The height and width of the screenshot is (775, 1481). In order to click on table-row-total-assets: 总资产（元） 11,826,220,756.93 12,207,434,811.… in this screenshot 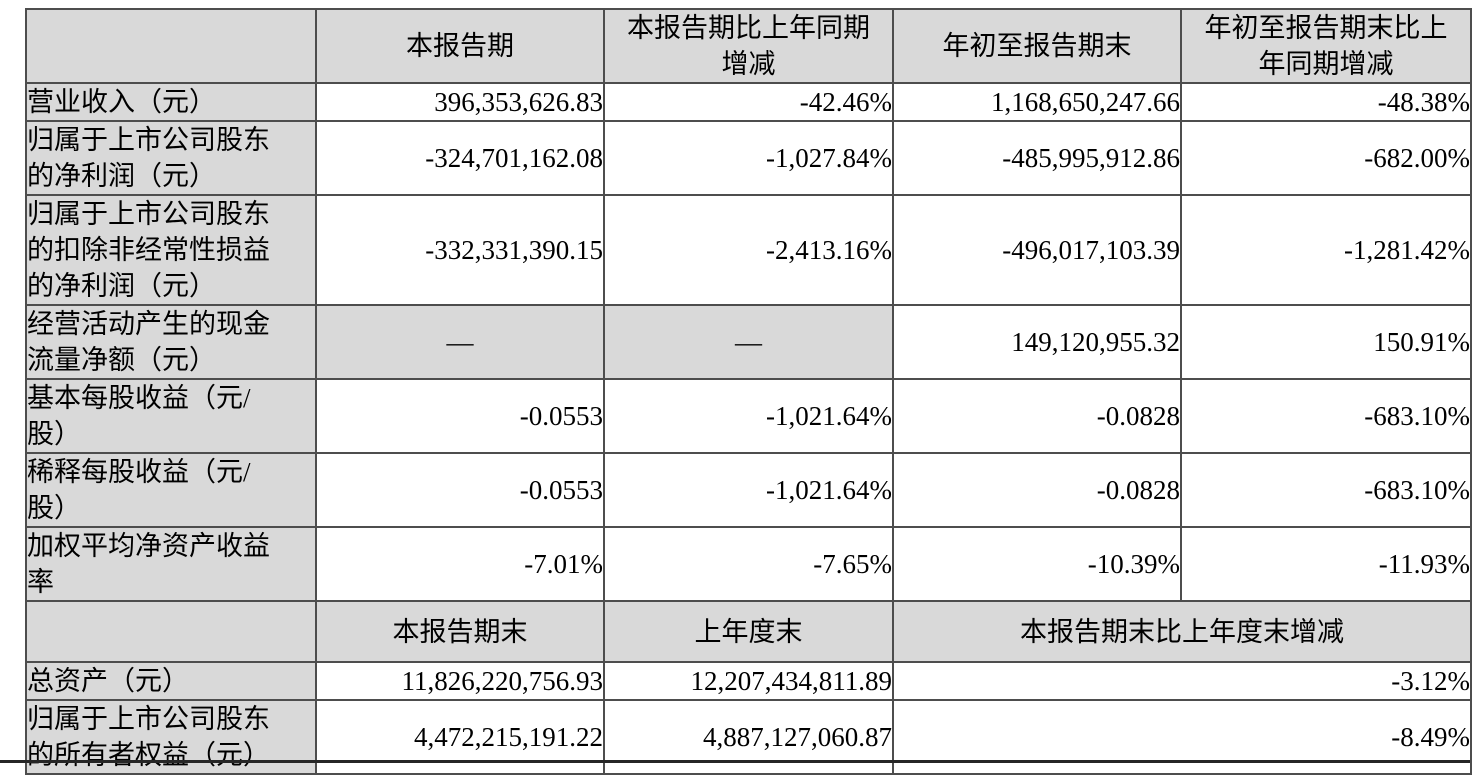, I will do `click(748, 681)`.